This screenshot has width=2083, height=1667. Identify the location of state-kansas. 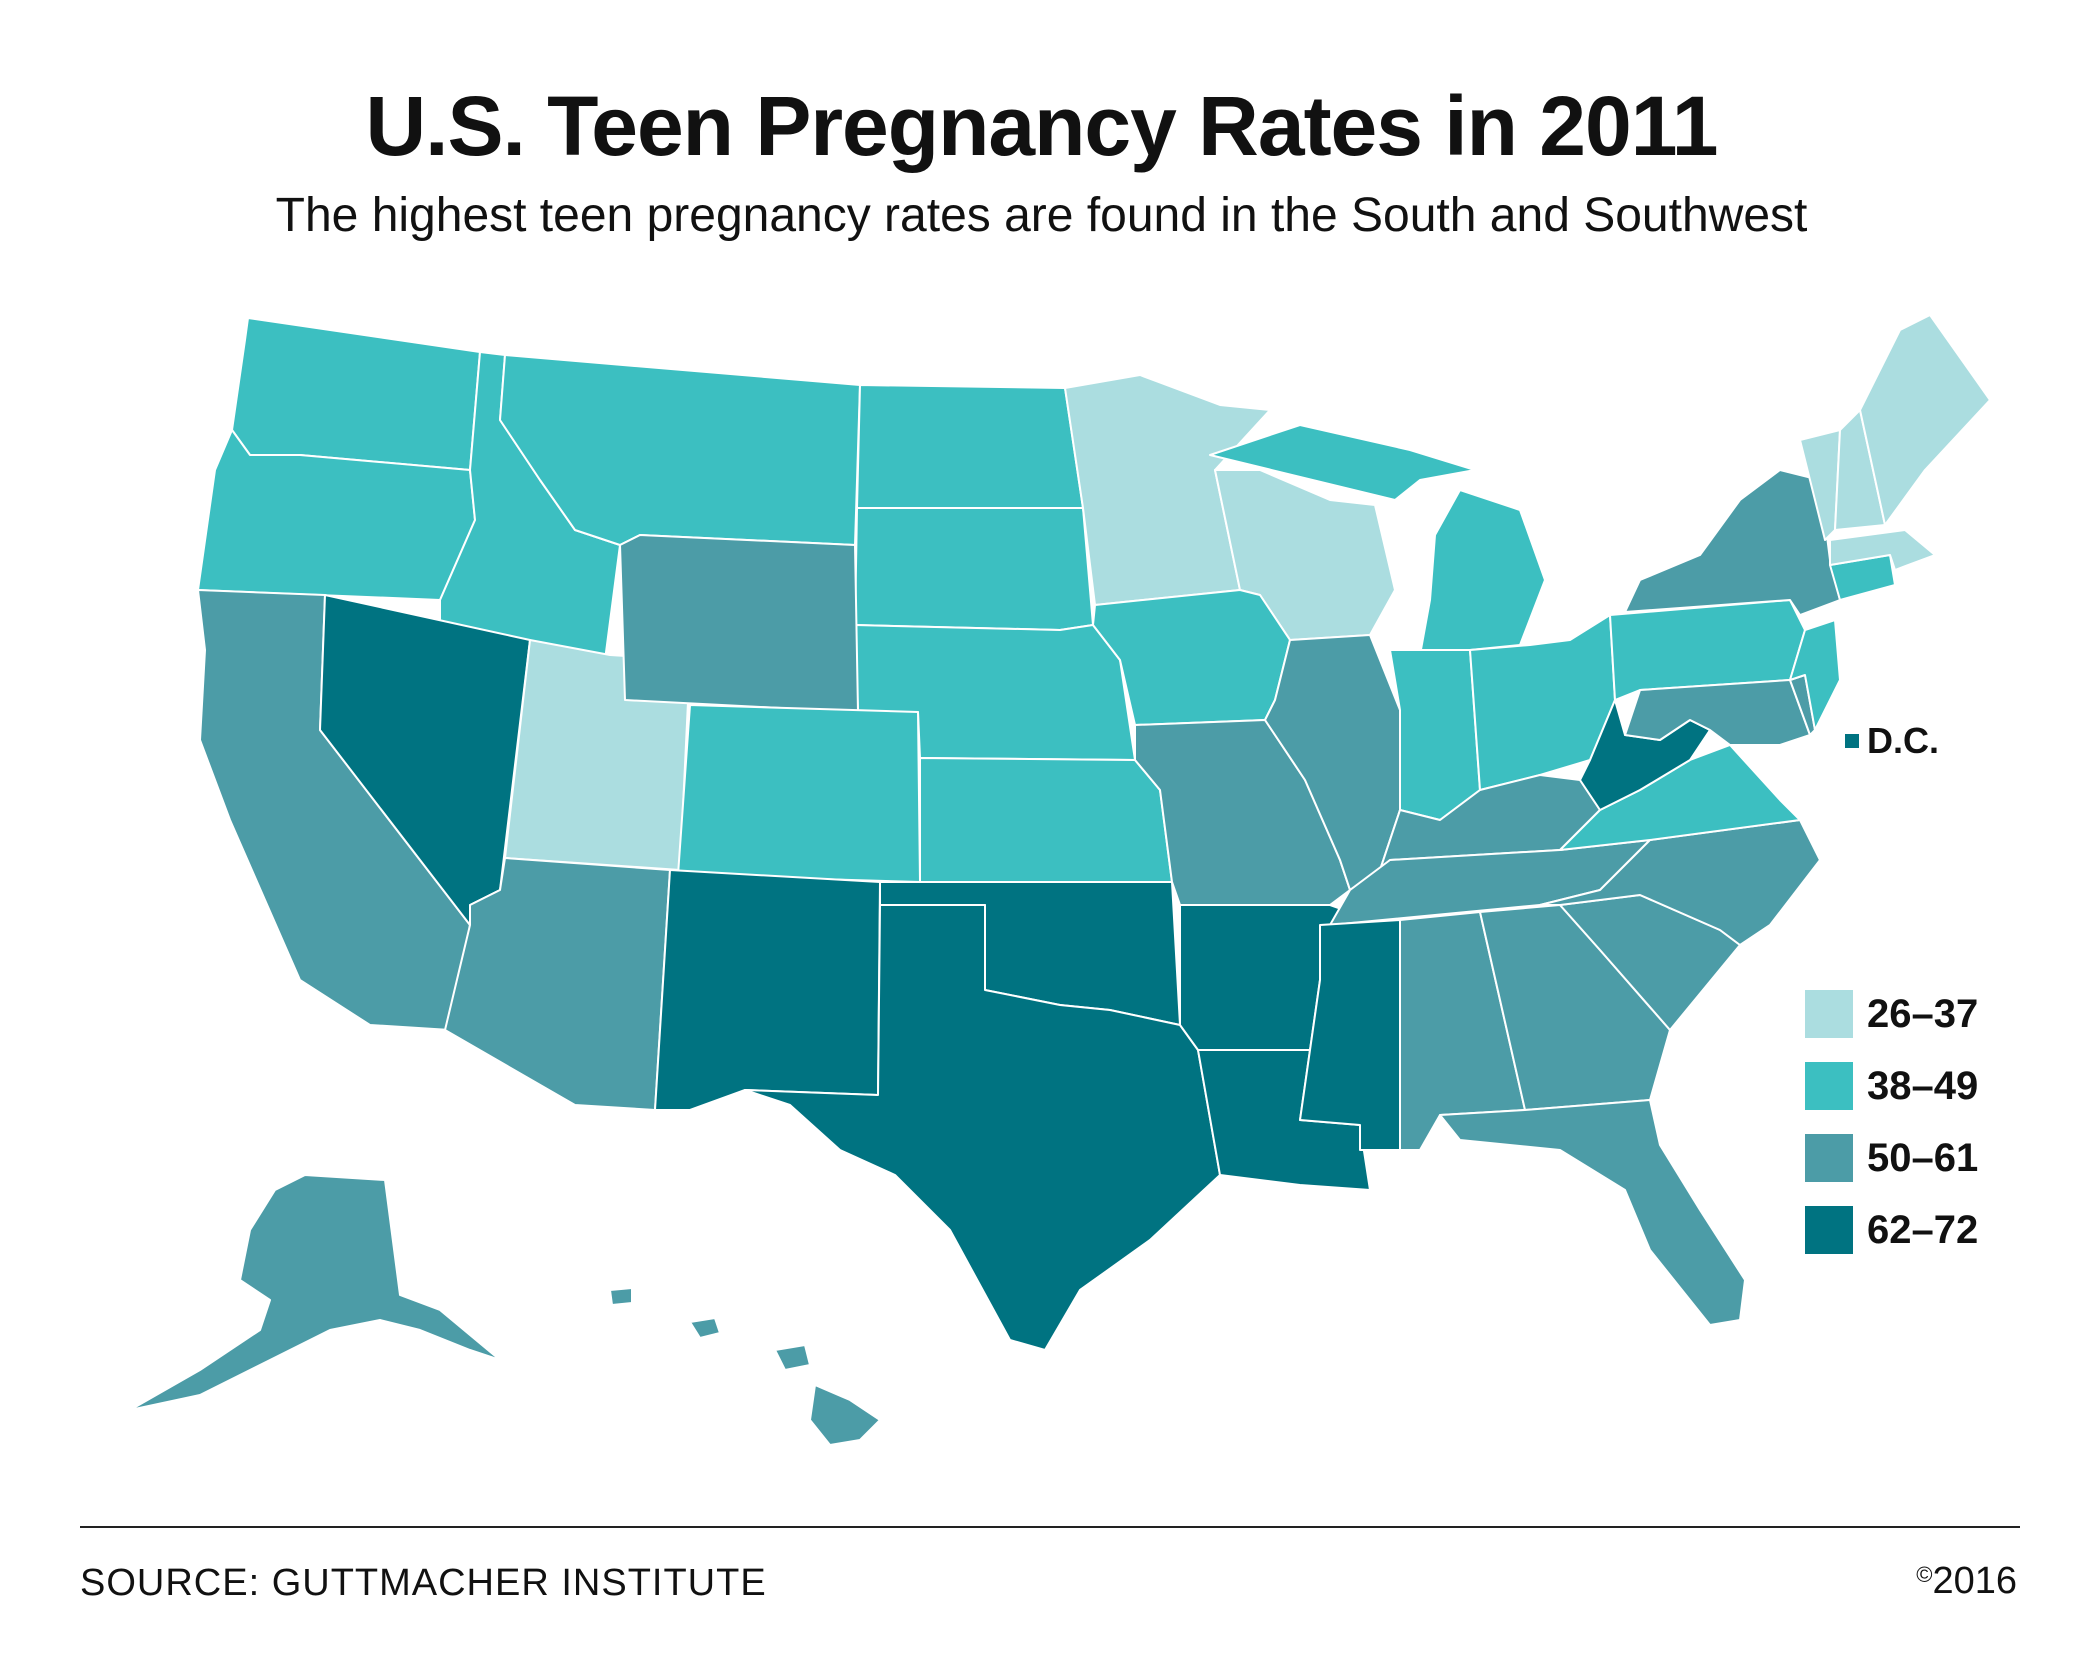
(1046, 820).